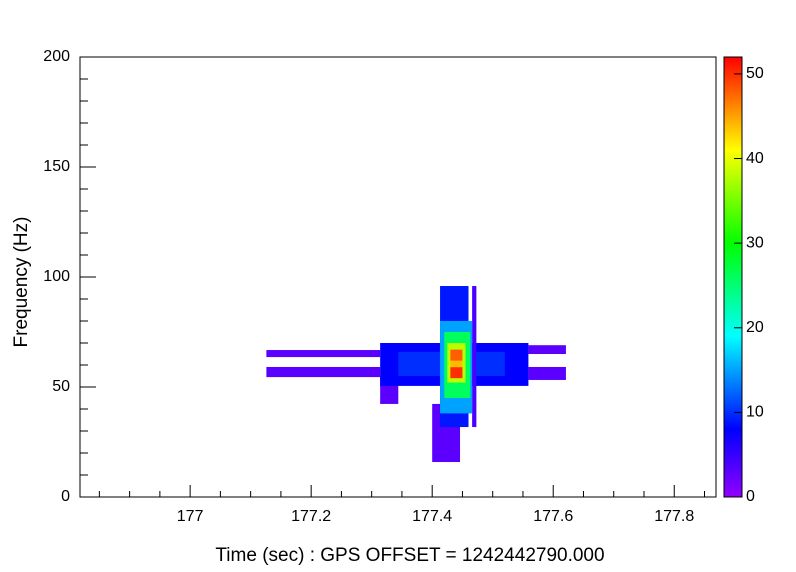 The image size is (796, 572). Describe the element at coordinates (56, 276) in the screenshot. I see `y-tick-label: 100` at that location.